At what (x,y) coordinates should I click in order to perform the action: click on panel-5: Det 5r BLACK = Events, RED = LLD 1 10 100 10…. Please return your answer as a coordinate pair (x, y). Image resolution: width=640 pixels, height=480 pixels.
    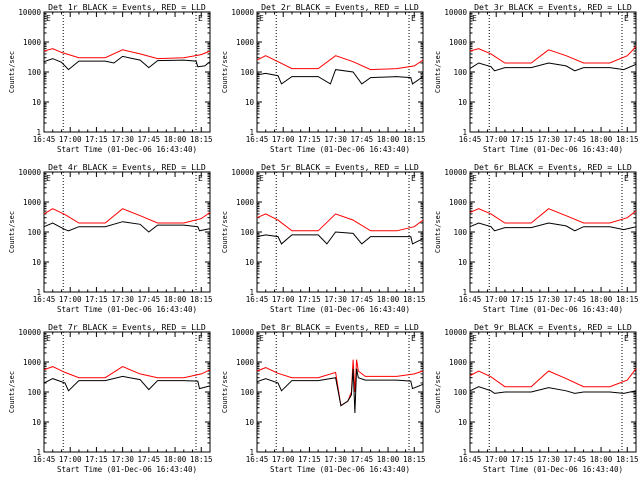
    Looking at the image, I should click on (323, 238).